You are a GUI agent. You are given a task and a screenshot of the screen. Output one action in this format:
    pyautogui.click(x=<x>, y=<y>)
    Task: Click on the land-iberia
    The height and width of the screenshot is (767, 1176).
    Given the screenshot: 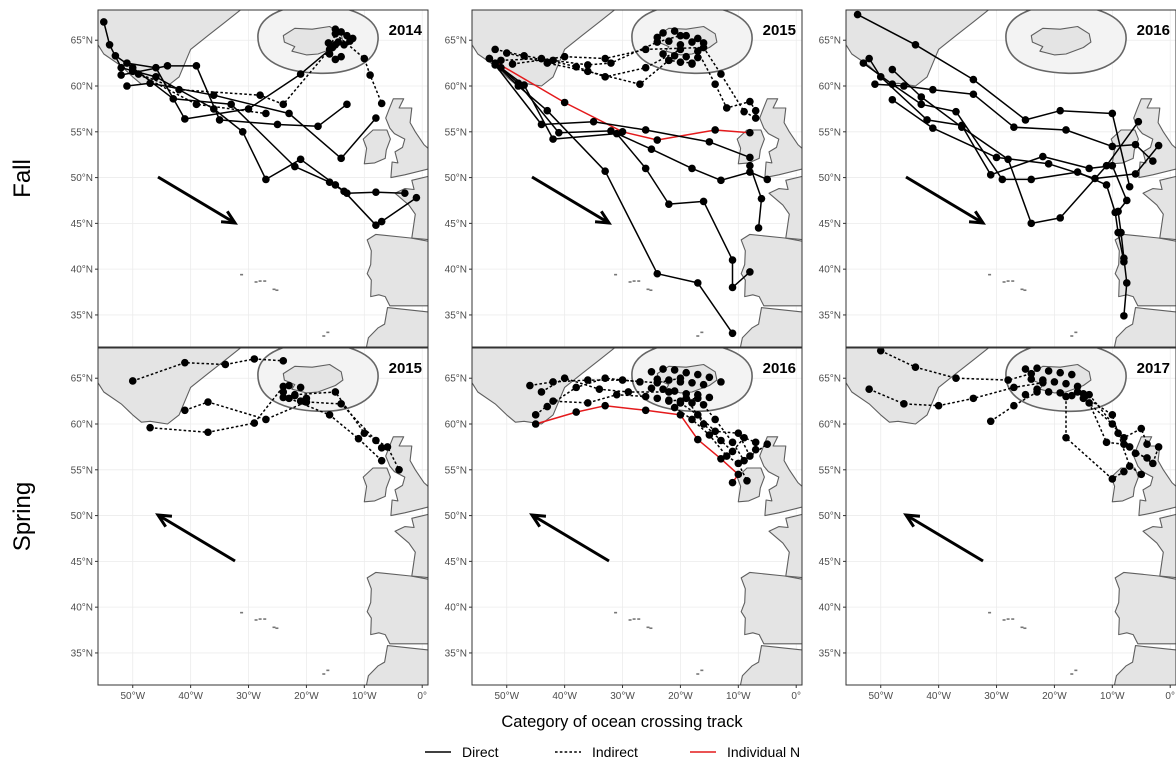 What is the action you would take?
    pyautogui.click(x=397, y=270)
    